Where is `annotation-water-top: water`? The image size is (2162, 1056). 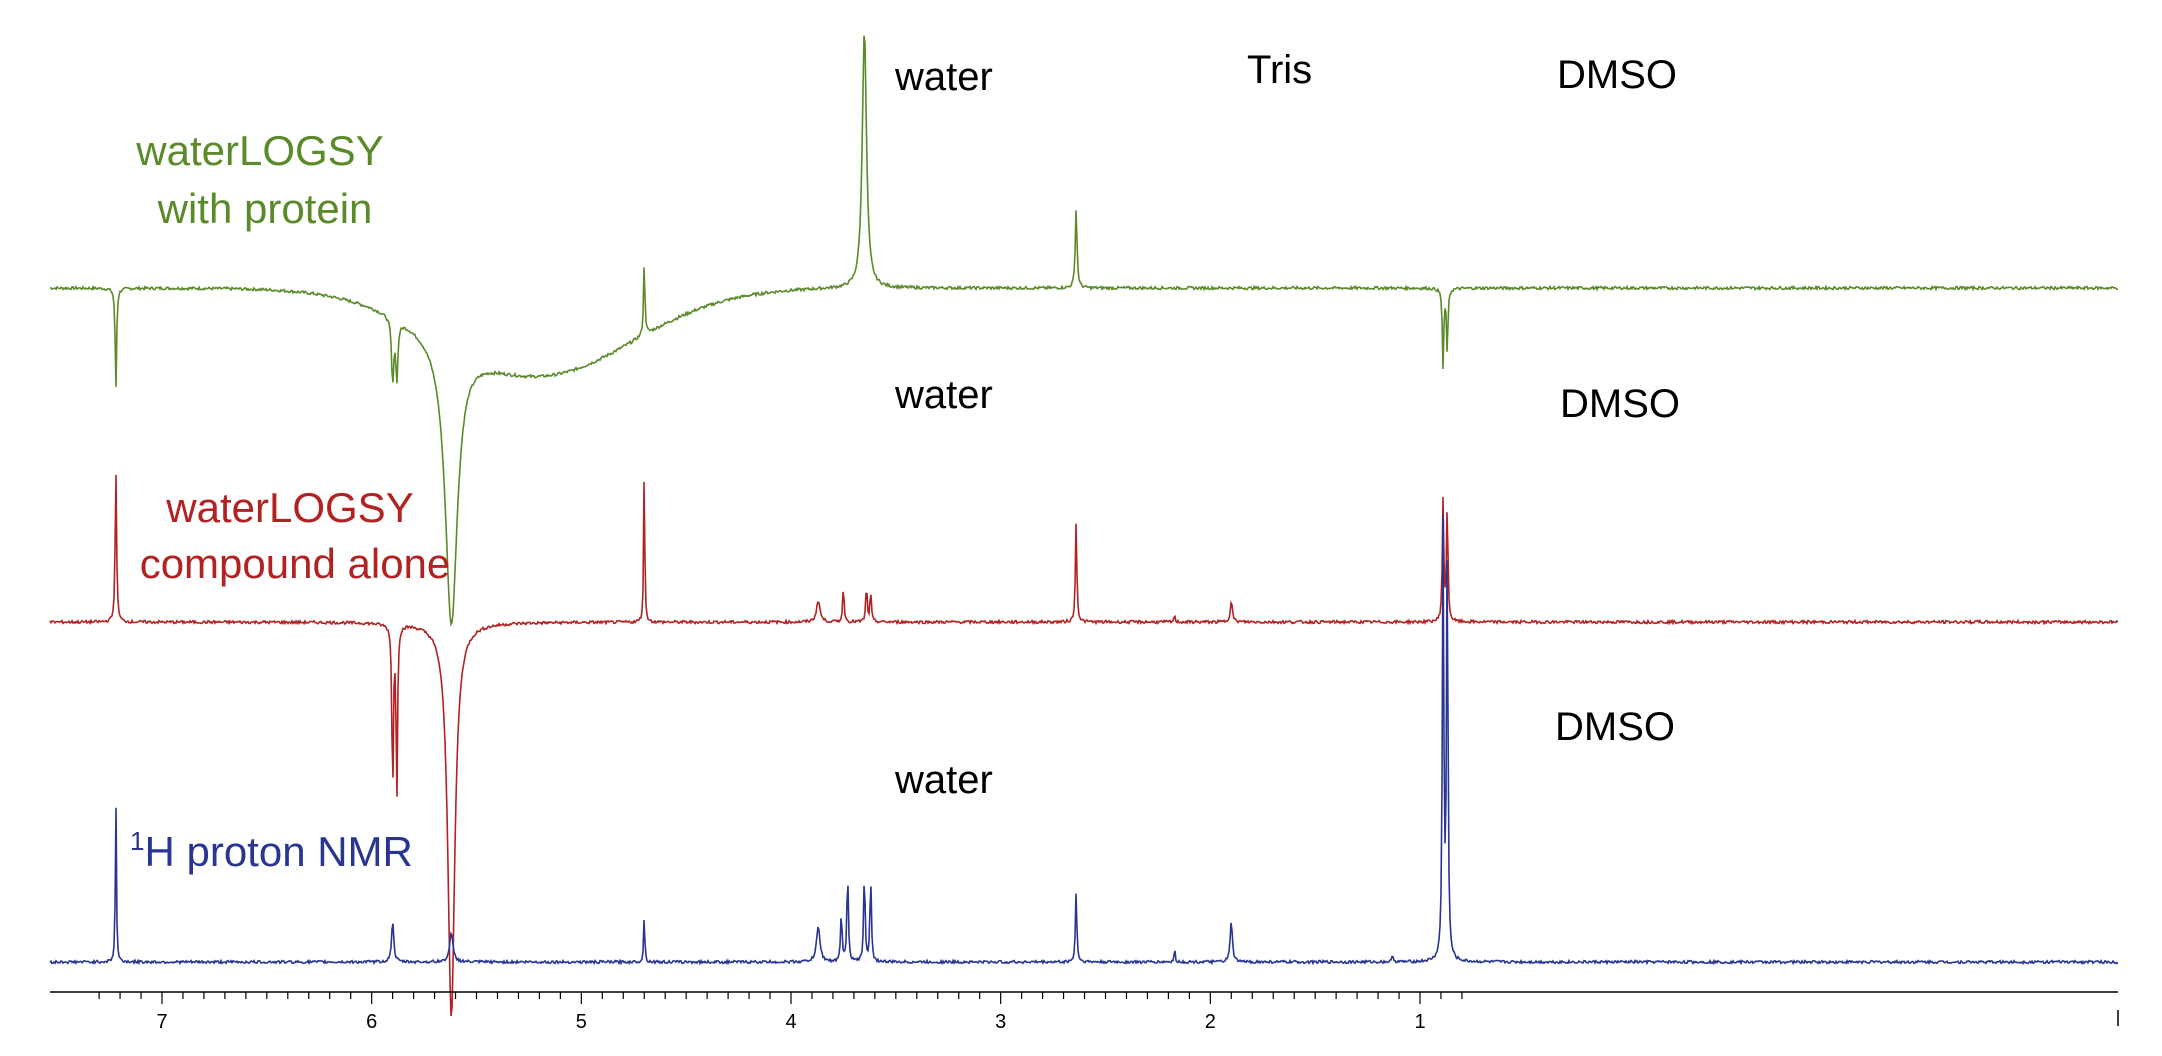 annotation-water-top: water is located at coordinates (943, 77).